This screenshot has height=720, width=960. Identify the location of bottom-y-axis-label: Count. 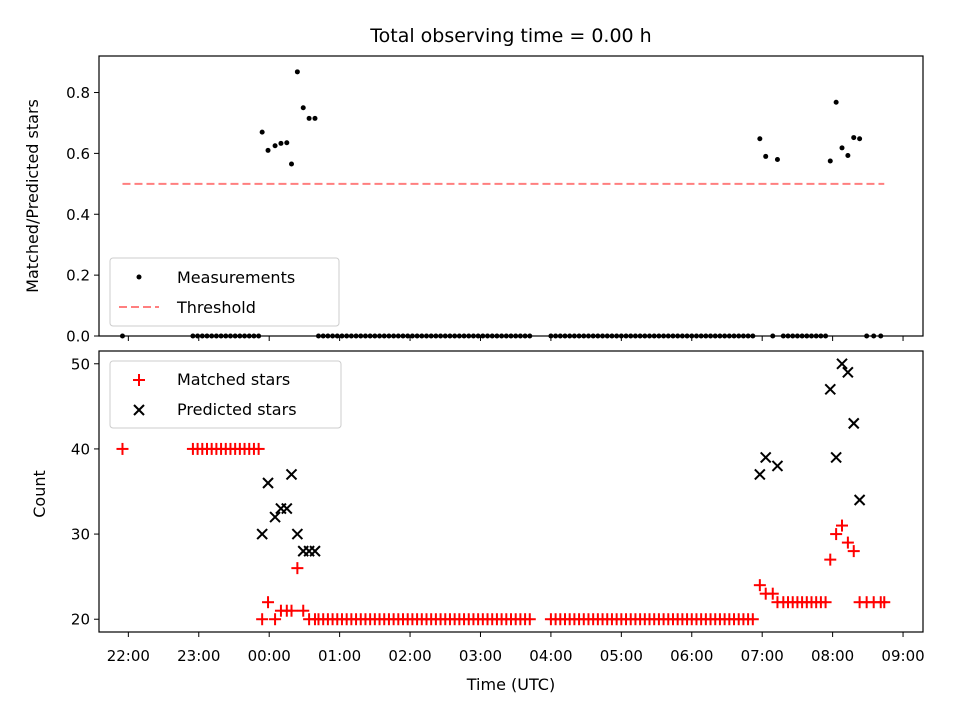
(39, 494).